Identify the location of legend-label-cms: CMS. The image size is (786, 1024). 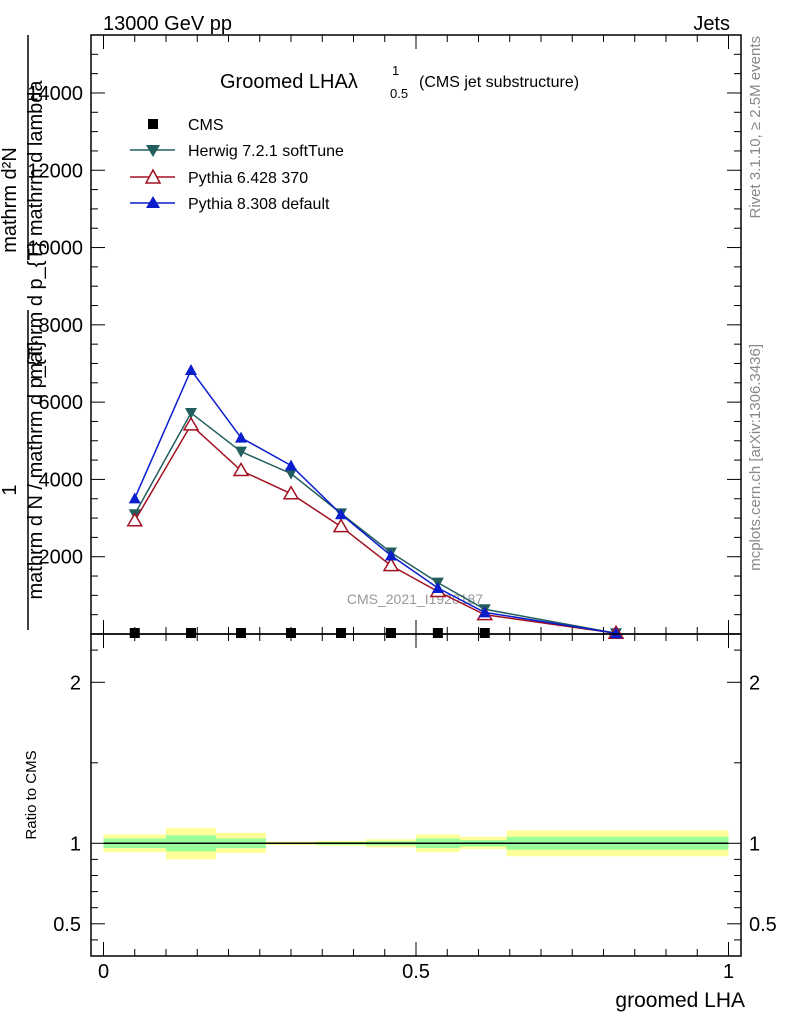
(206, 125).